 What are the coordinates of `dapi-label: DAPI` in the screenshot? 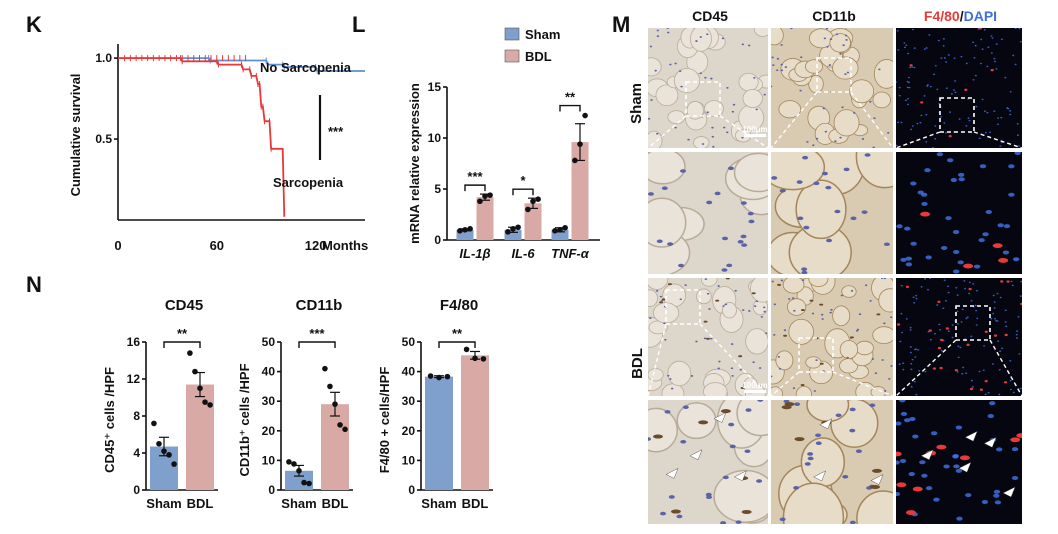 It's located at (980, 16).